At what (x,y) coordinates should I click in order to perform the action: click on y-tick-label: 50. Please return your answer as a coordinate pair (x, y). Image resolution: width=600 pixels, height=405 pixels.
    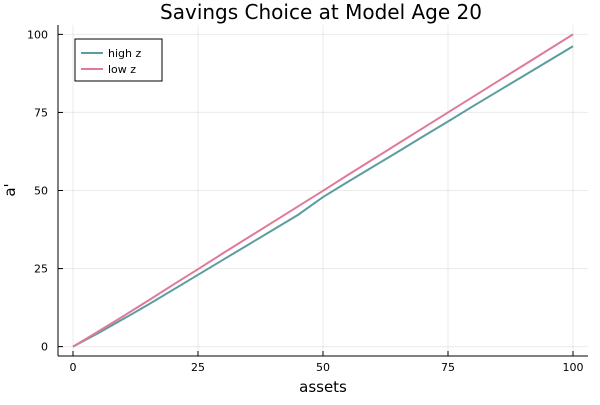
    Looking at the image, I should click on (41, 191).